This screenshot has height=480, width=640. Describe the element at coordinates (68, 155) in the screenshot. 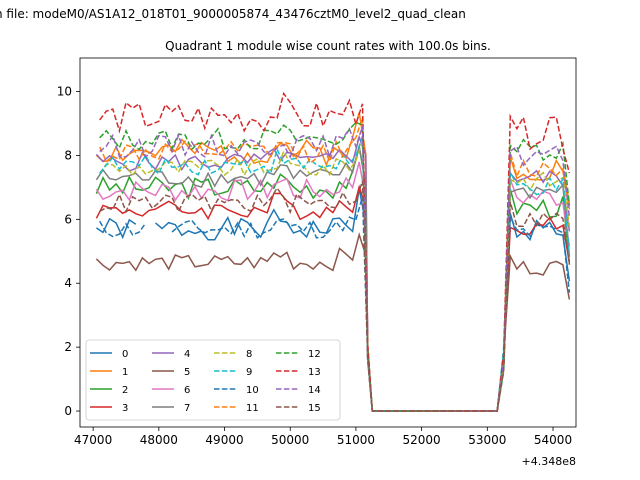

I see `y-tick-label: 8` at that location.